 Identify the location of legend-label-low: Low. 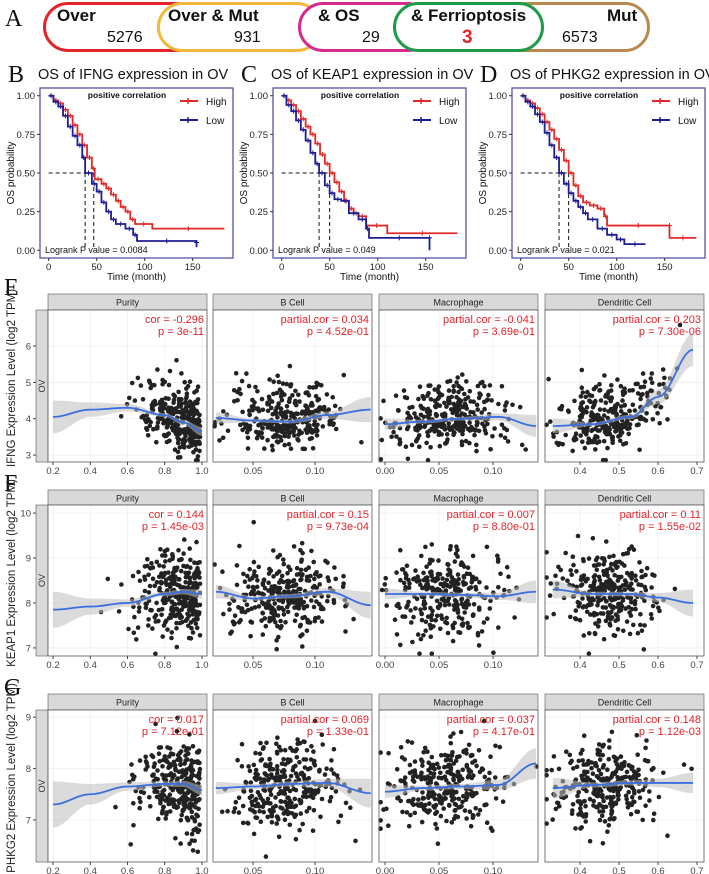
(687, 121).